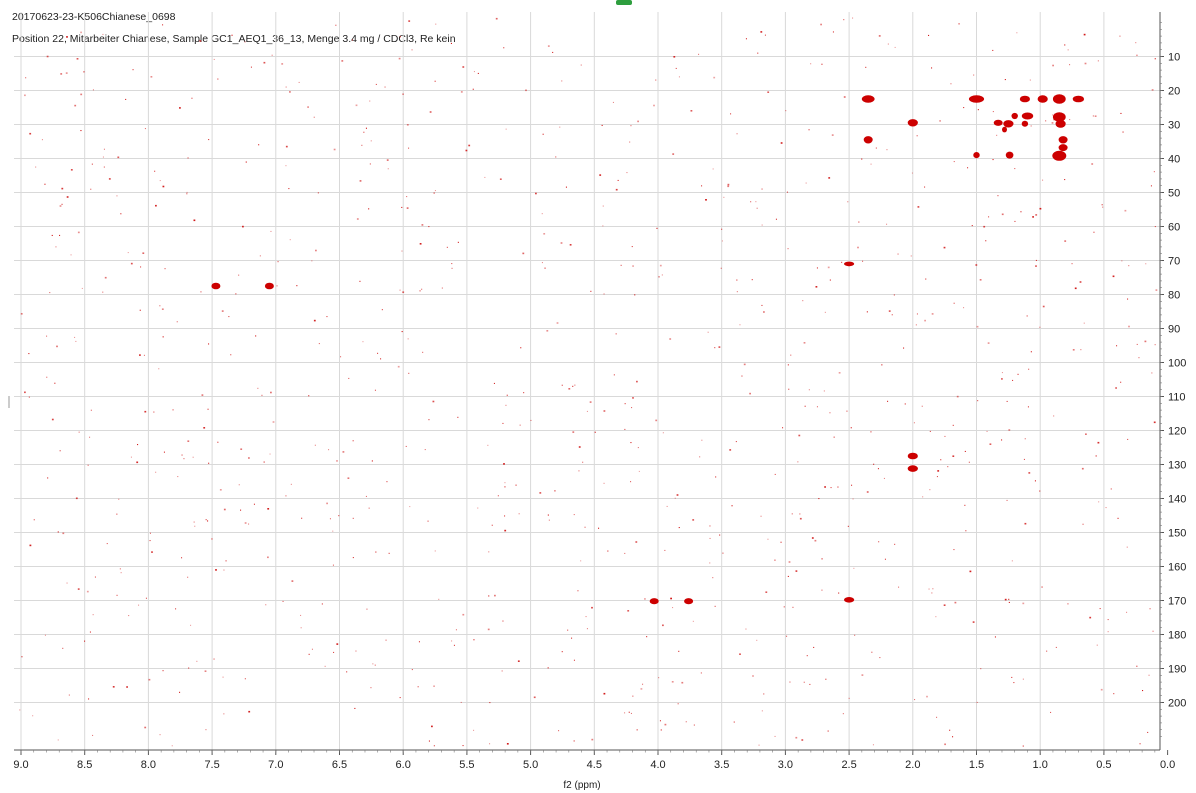 The height and width of the screenshot is (793, 1196). I want to click on x-tick-label: 2.0, so click(912, 765).